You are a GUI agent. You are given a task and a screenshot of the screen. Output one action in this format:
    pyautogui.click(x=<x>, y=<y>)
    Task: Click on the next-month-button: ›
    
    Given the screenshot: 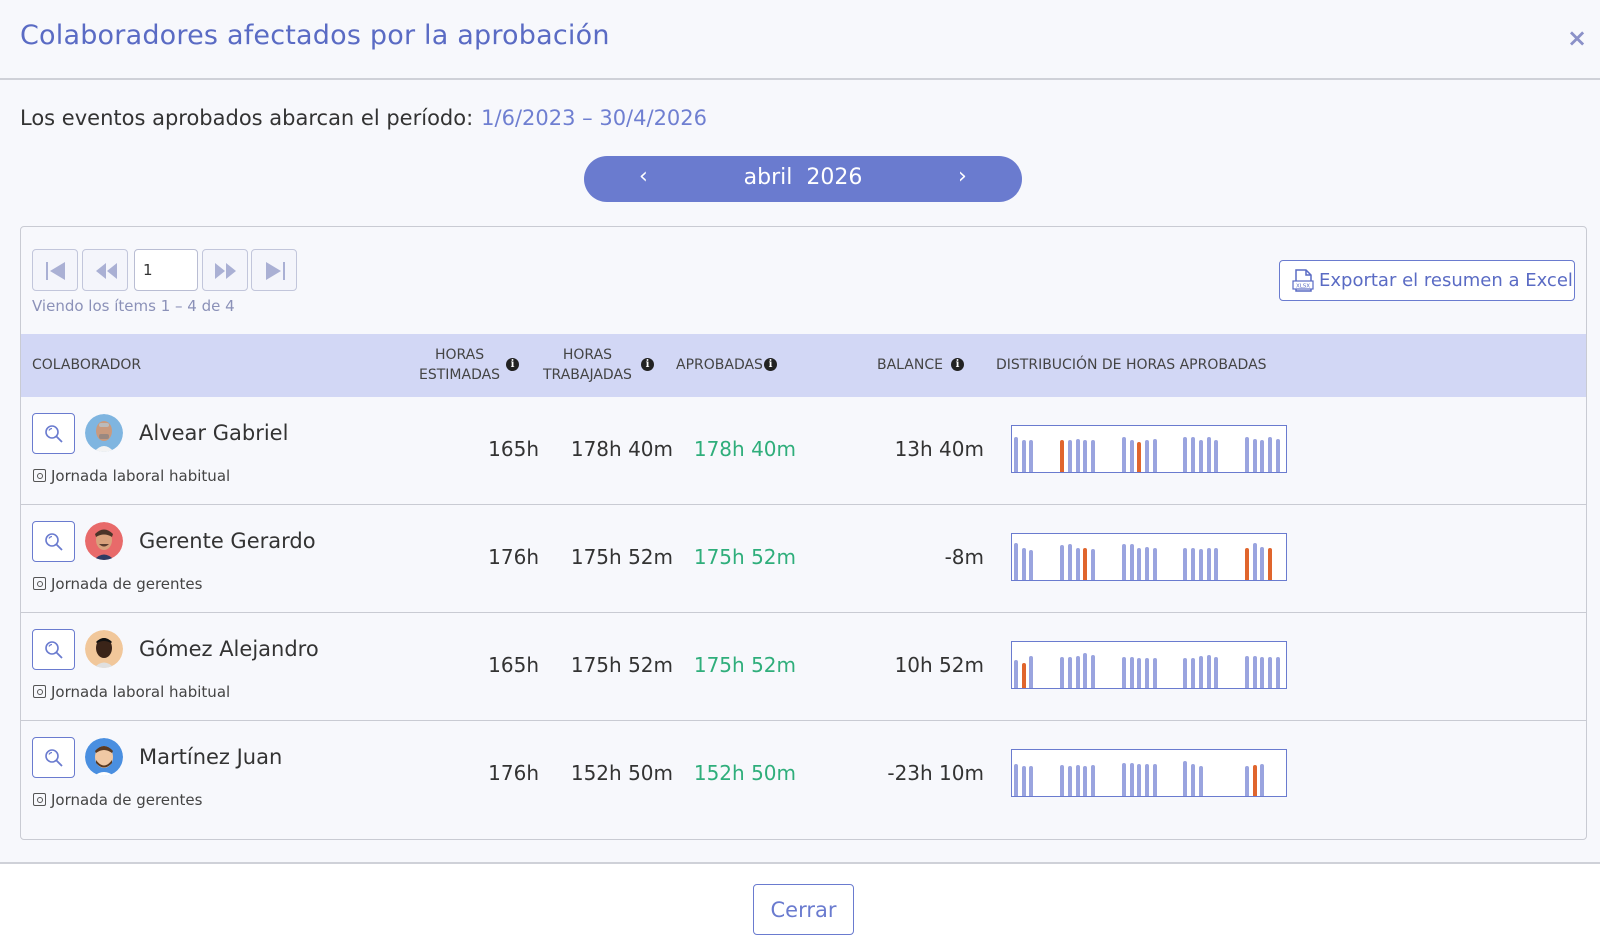 What is the action you would take?
    pyautogui.click(x=962, y=176)
    